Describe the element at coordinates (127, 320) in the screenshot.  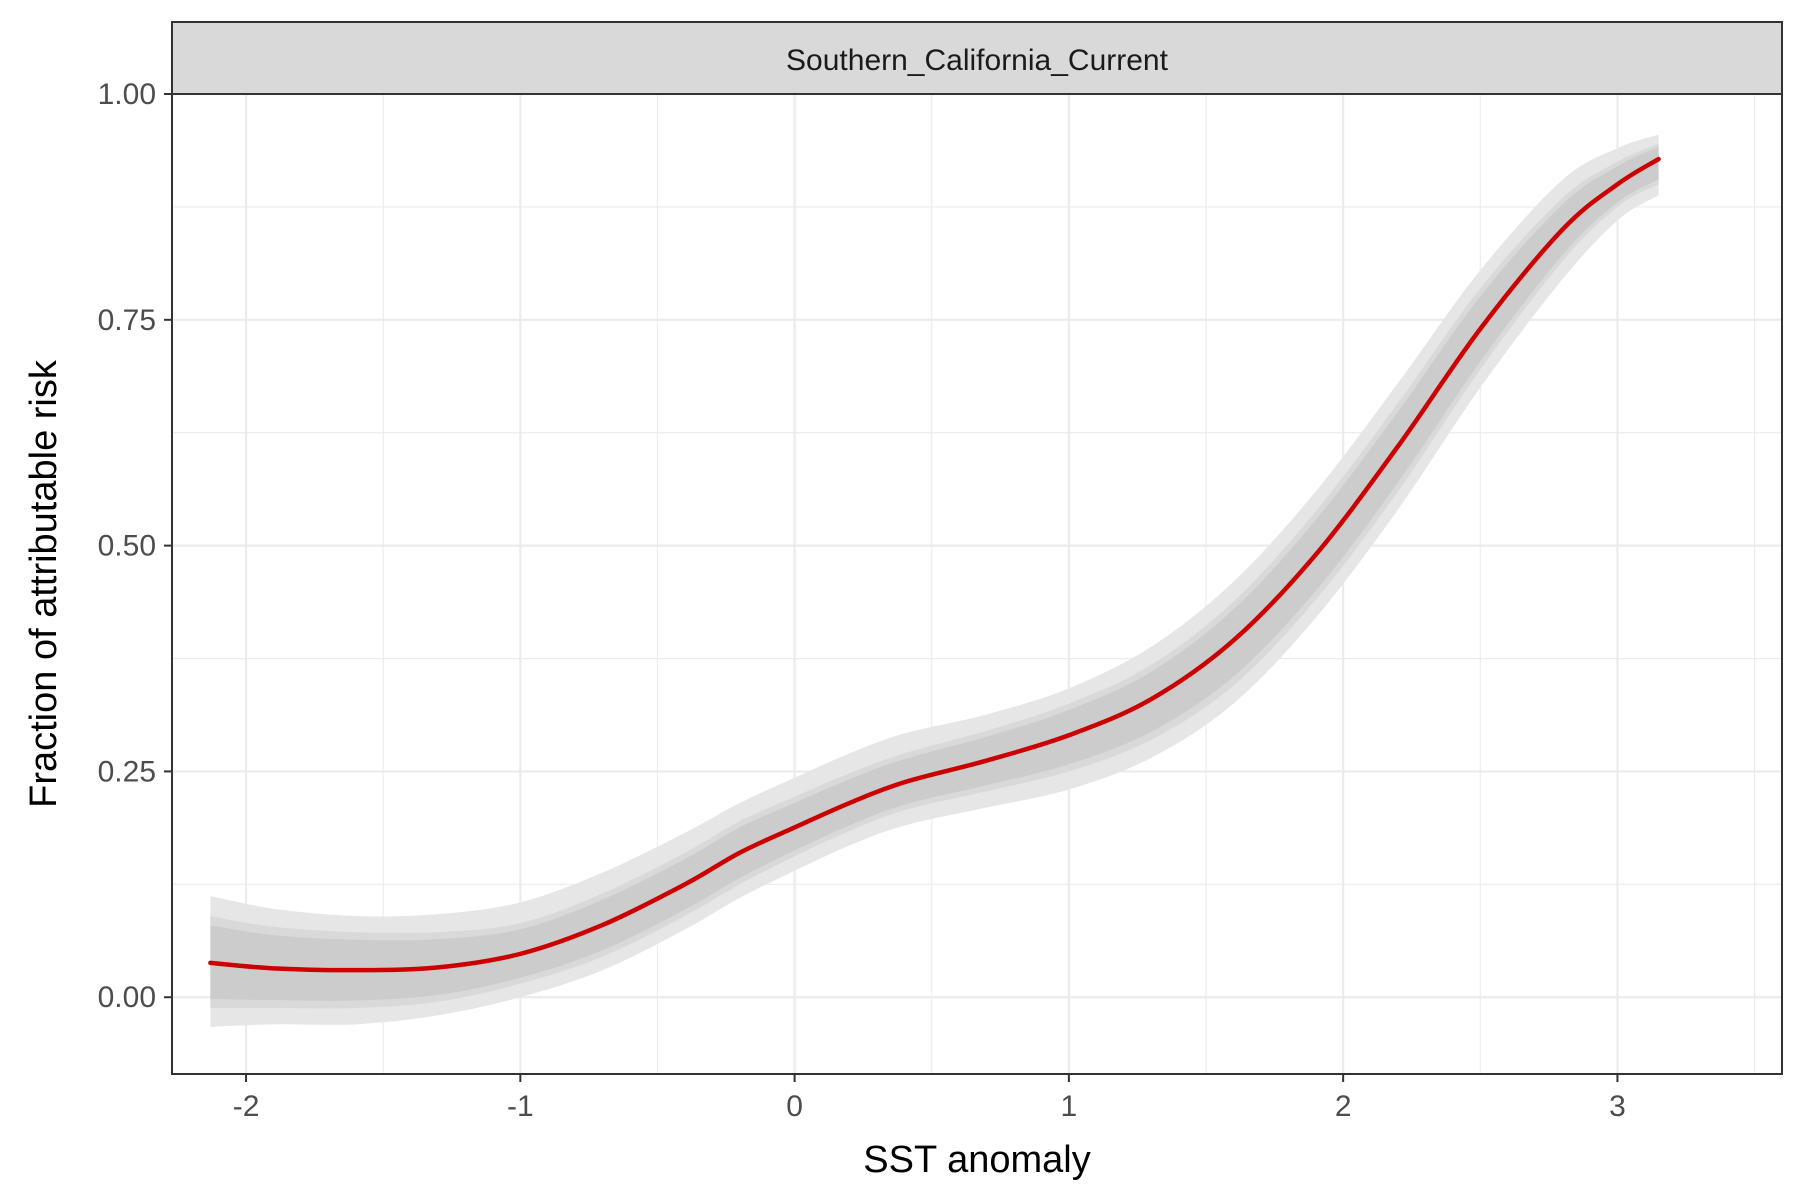
I see `y-tick-label: 0.75` at that location.